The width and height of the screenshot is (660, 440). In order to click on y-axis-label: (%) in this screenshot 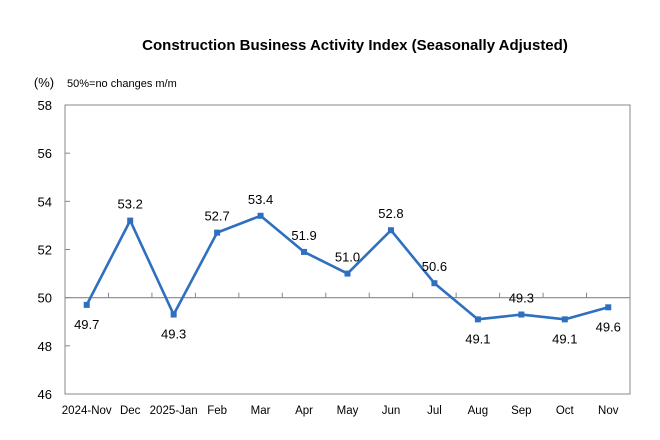, I will do `click(44, 82)`.